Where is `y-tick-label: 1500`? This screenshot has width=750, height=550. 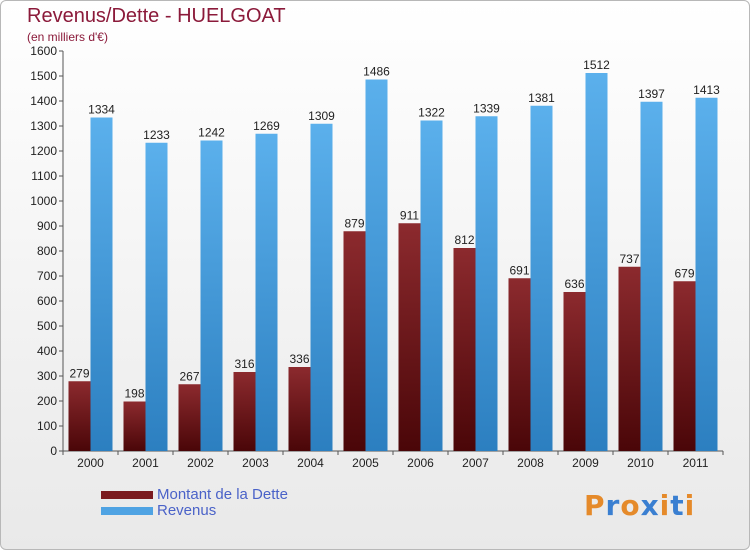 y-tick-label: 1500 is located at coordinates (43, 76).